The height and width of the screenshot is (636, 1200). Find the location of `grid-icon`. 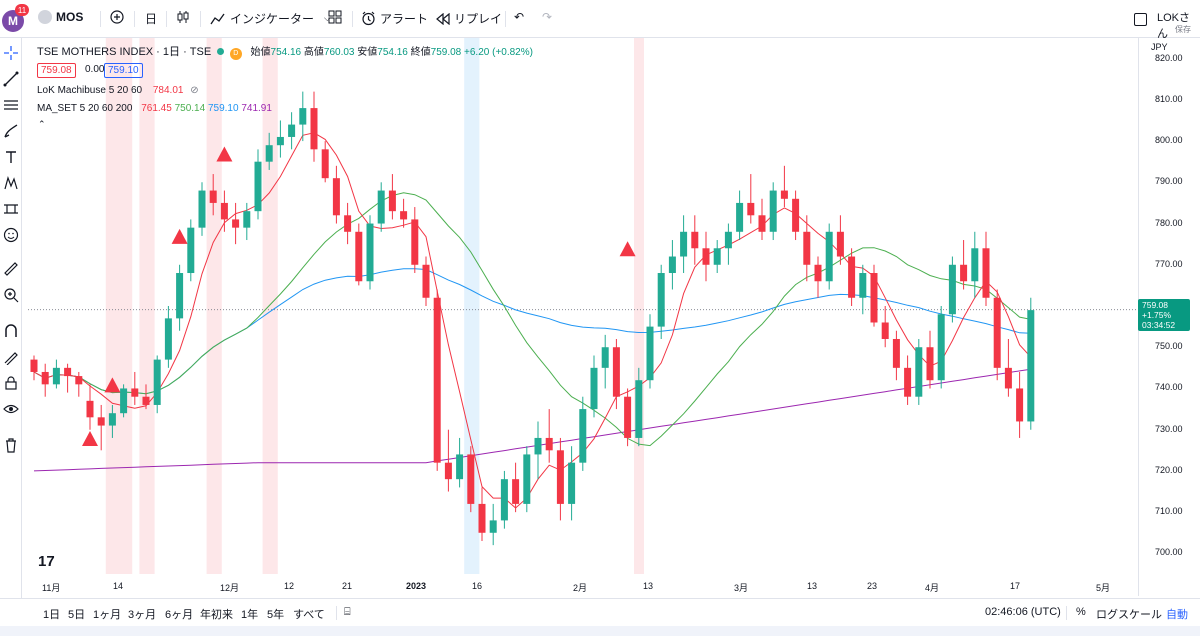

grid-icon is located at coordinates (335, 17).